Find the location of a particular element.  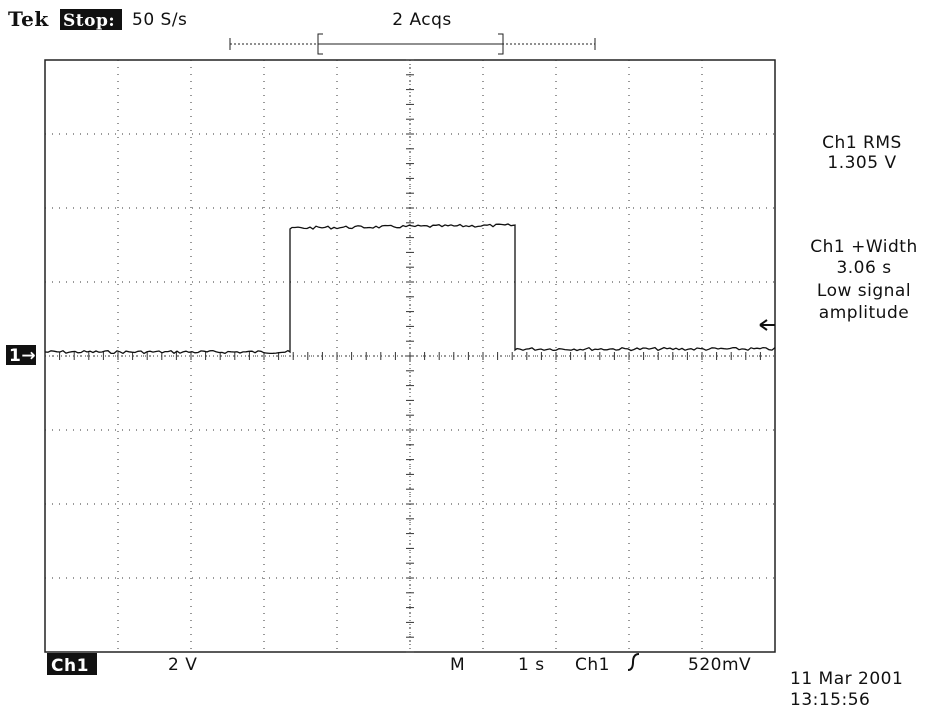

measurement-note: amplitude is located at coordinates (864, 313).